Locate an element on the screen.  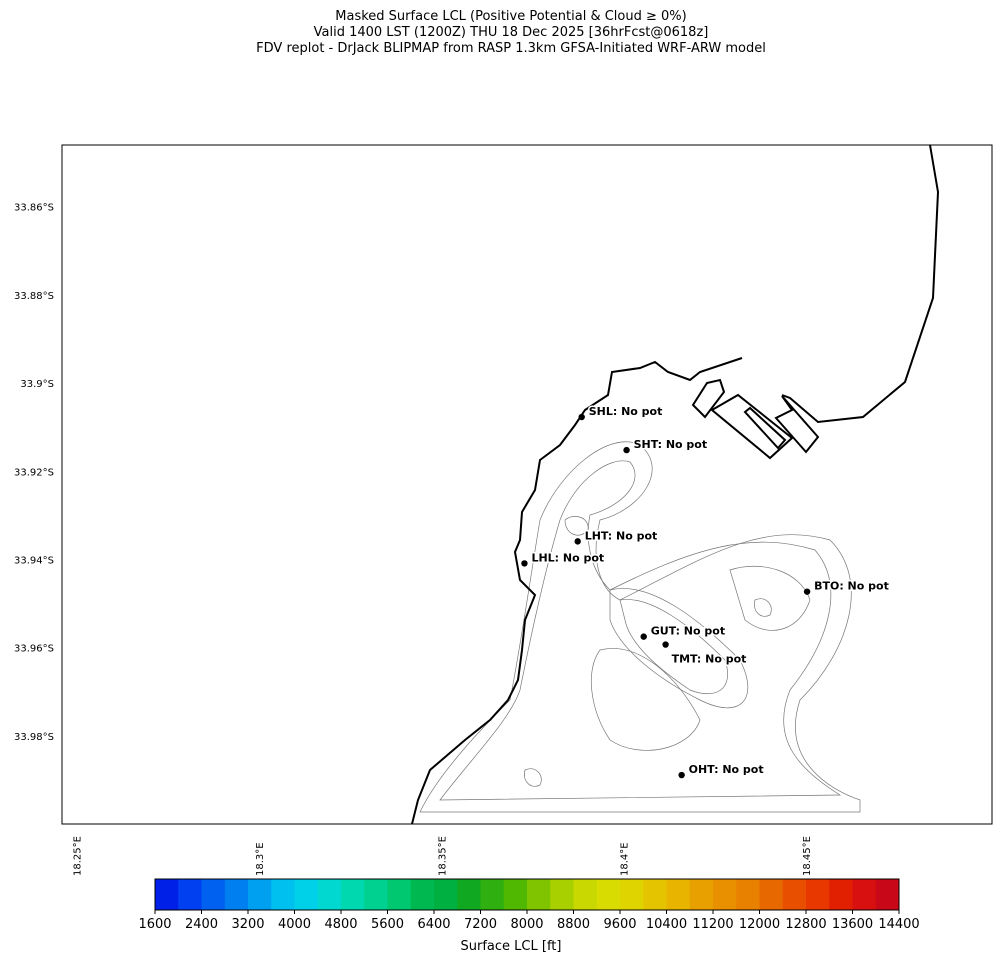
colorbar-tick-label: 12800 is located at coordinates (805, 924).